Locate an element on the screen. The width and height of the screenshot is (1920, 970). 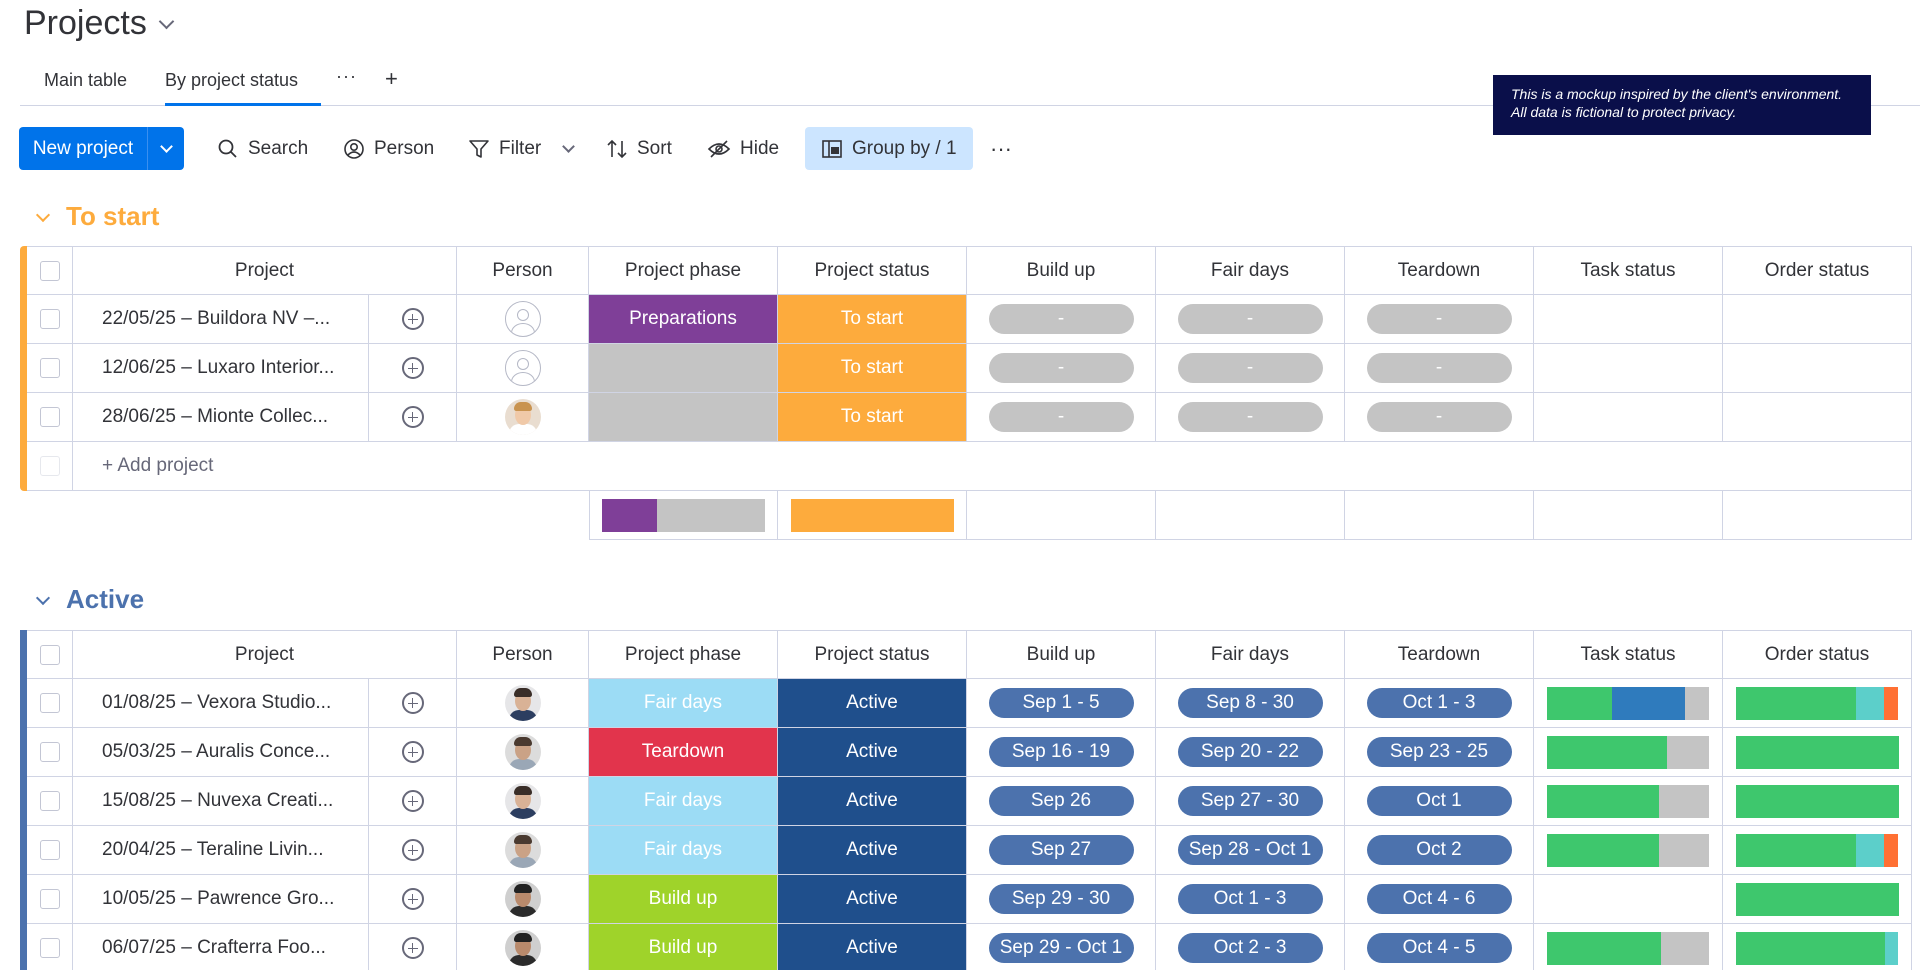
teardown-cell: Oct 1 - 3 is located at coordinates (1439, 703).